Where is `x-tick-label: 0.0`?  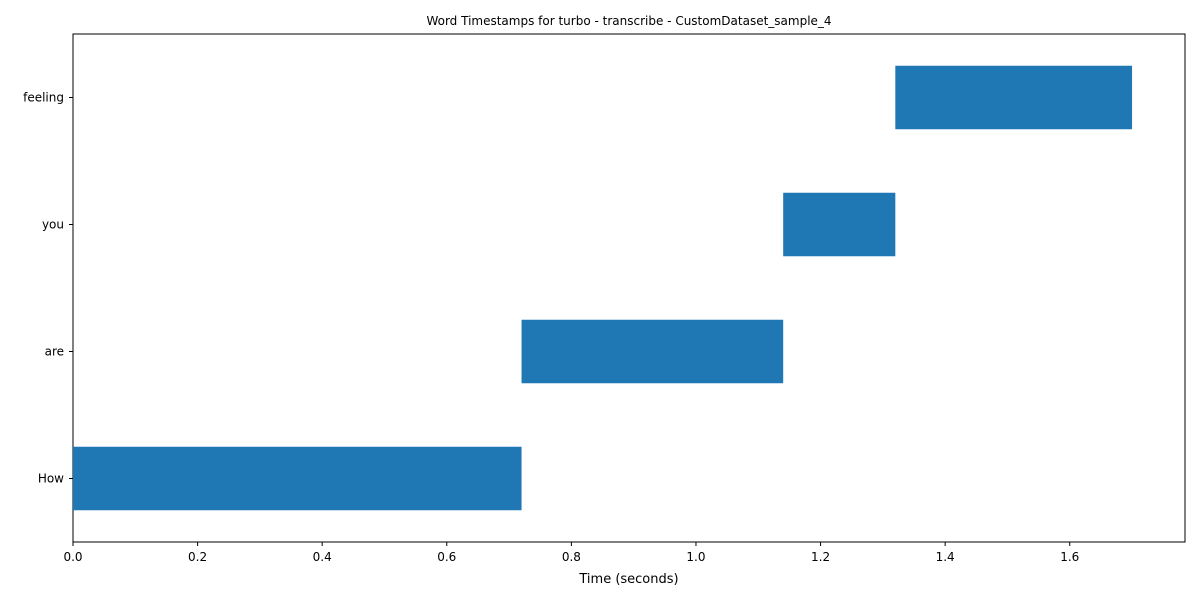
x-tick-label: 0.0 is located at coordinates (72, 557).